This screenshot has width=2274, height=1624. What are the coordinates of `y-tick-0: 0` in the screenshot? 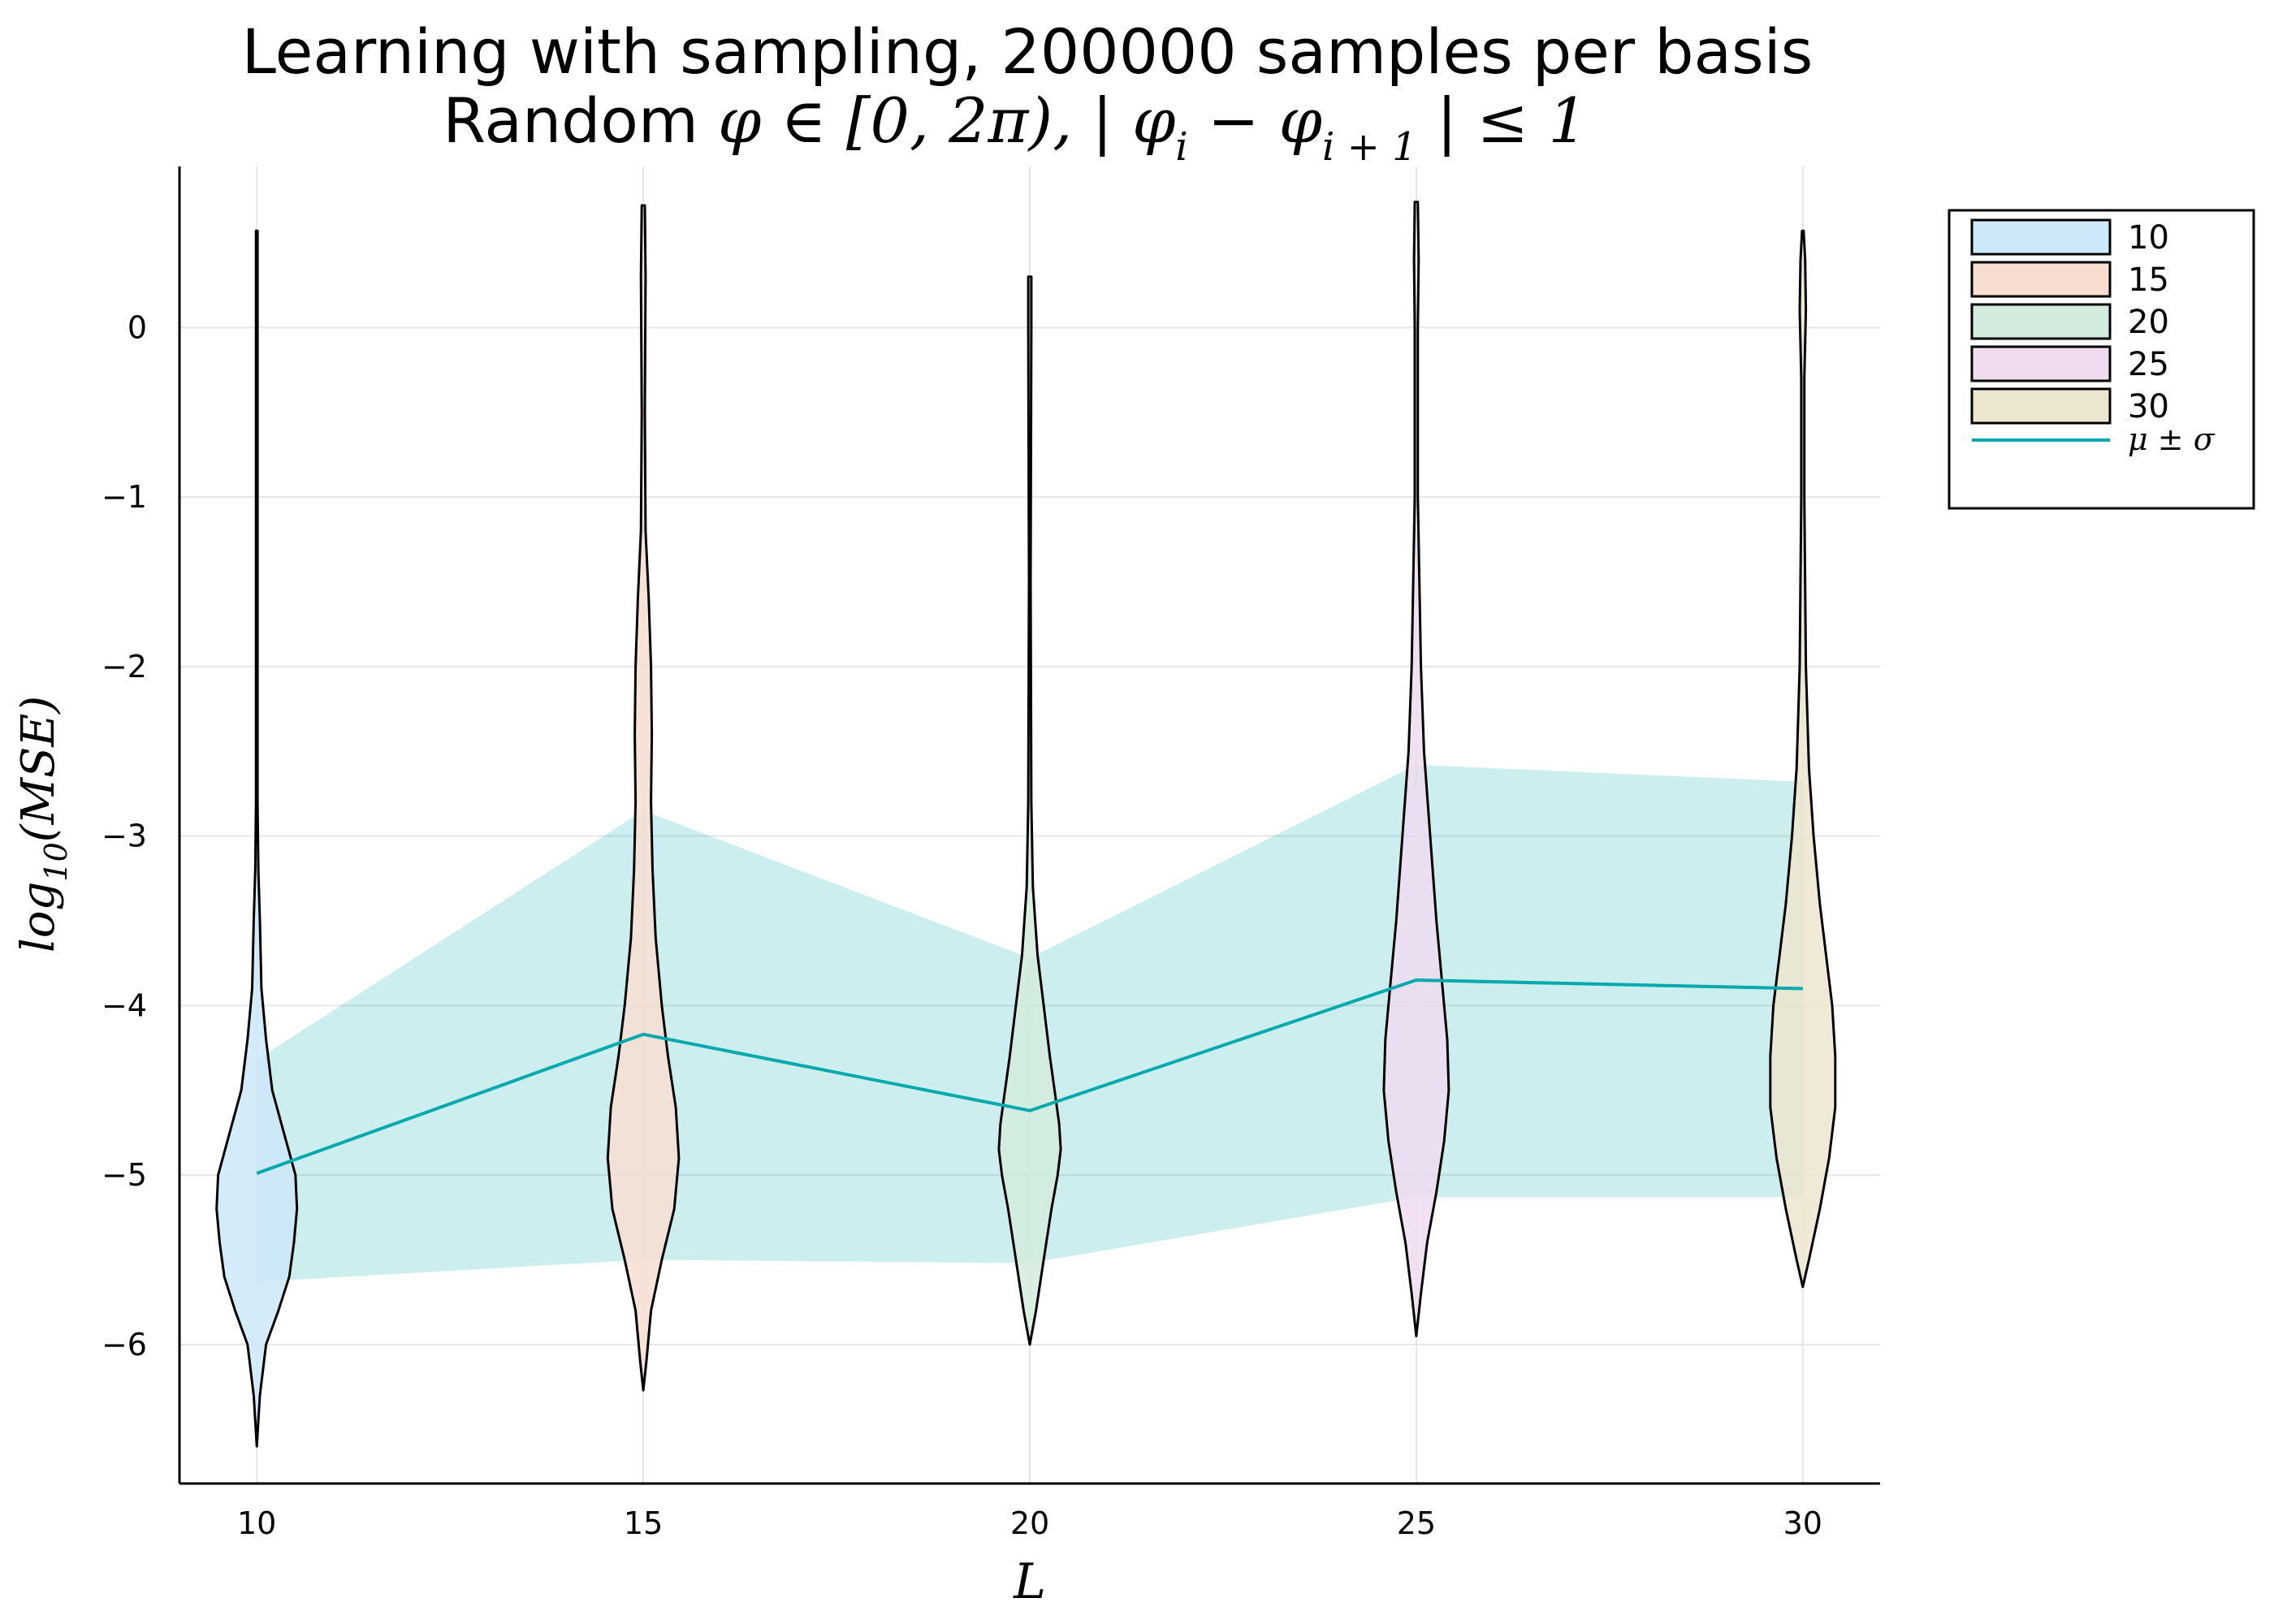 It's located at (137, 327).